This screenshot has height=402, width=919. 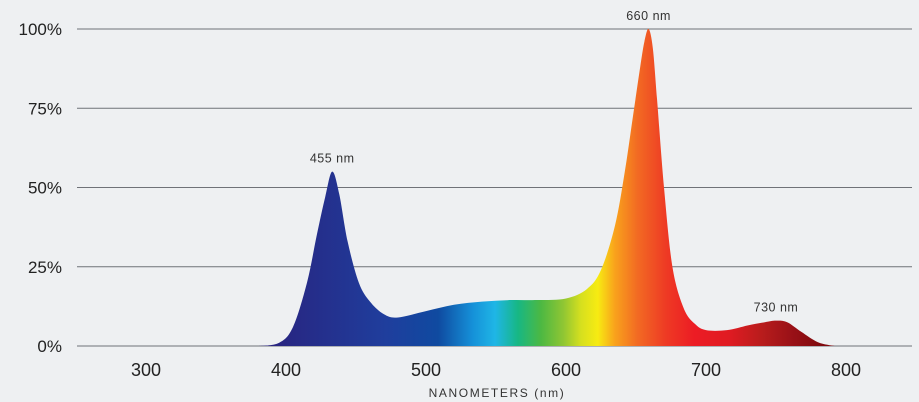 I want to click on y-axis-ticks: 0% 25% 50% 75% 100%, so click(x=40, y=188).